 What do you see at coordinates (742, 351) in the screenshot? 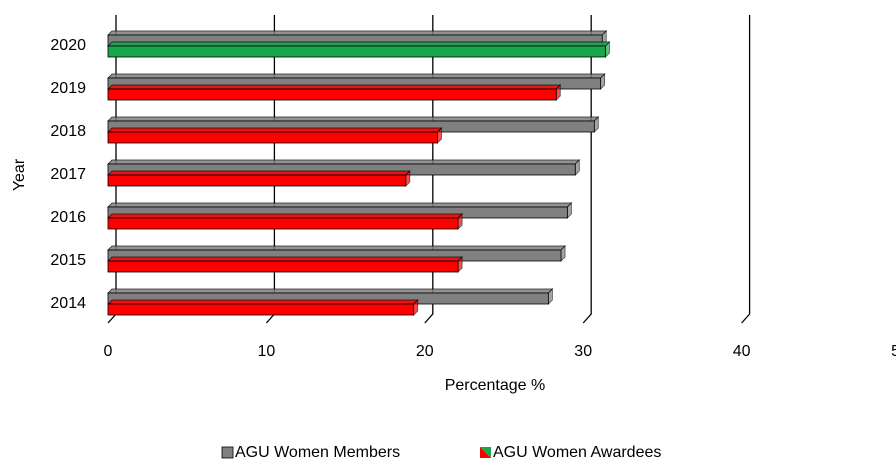
I see `x-tick-label: 40` at bounding box center [742, 351].